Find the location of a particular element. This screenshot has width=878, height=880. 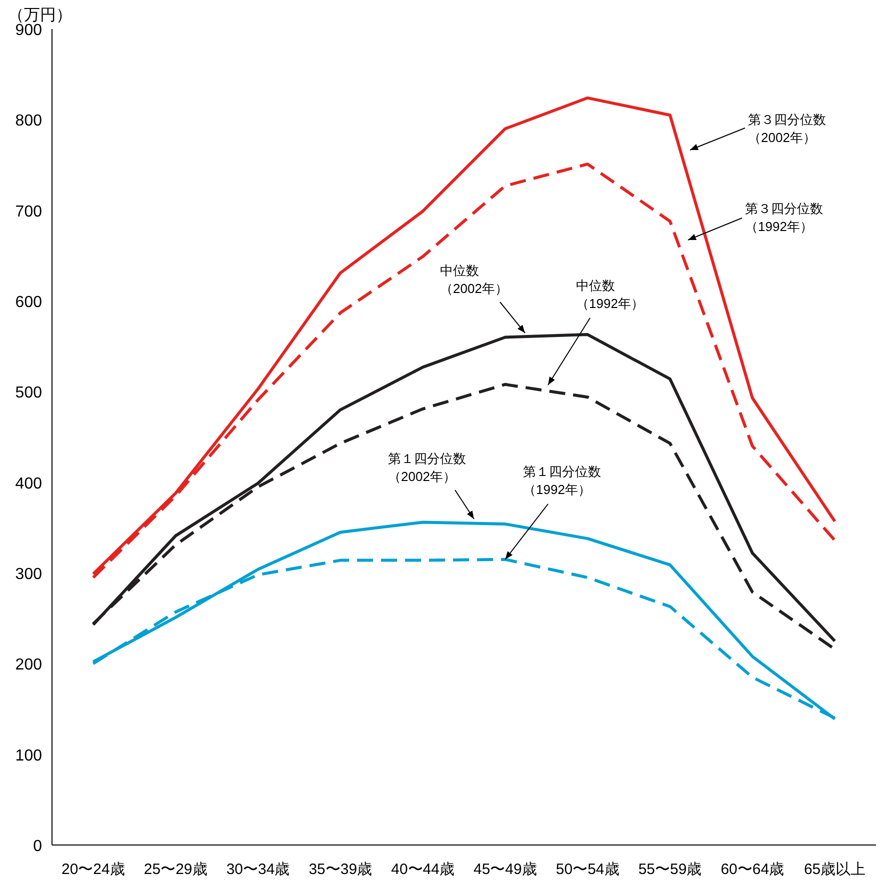

y-tick-label: 500 is located at coordinates (28, 393).